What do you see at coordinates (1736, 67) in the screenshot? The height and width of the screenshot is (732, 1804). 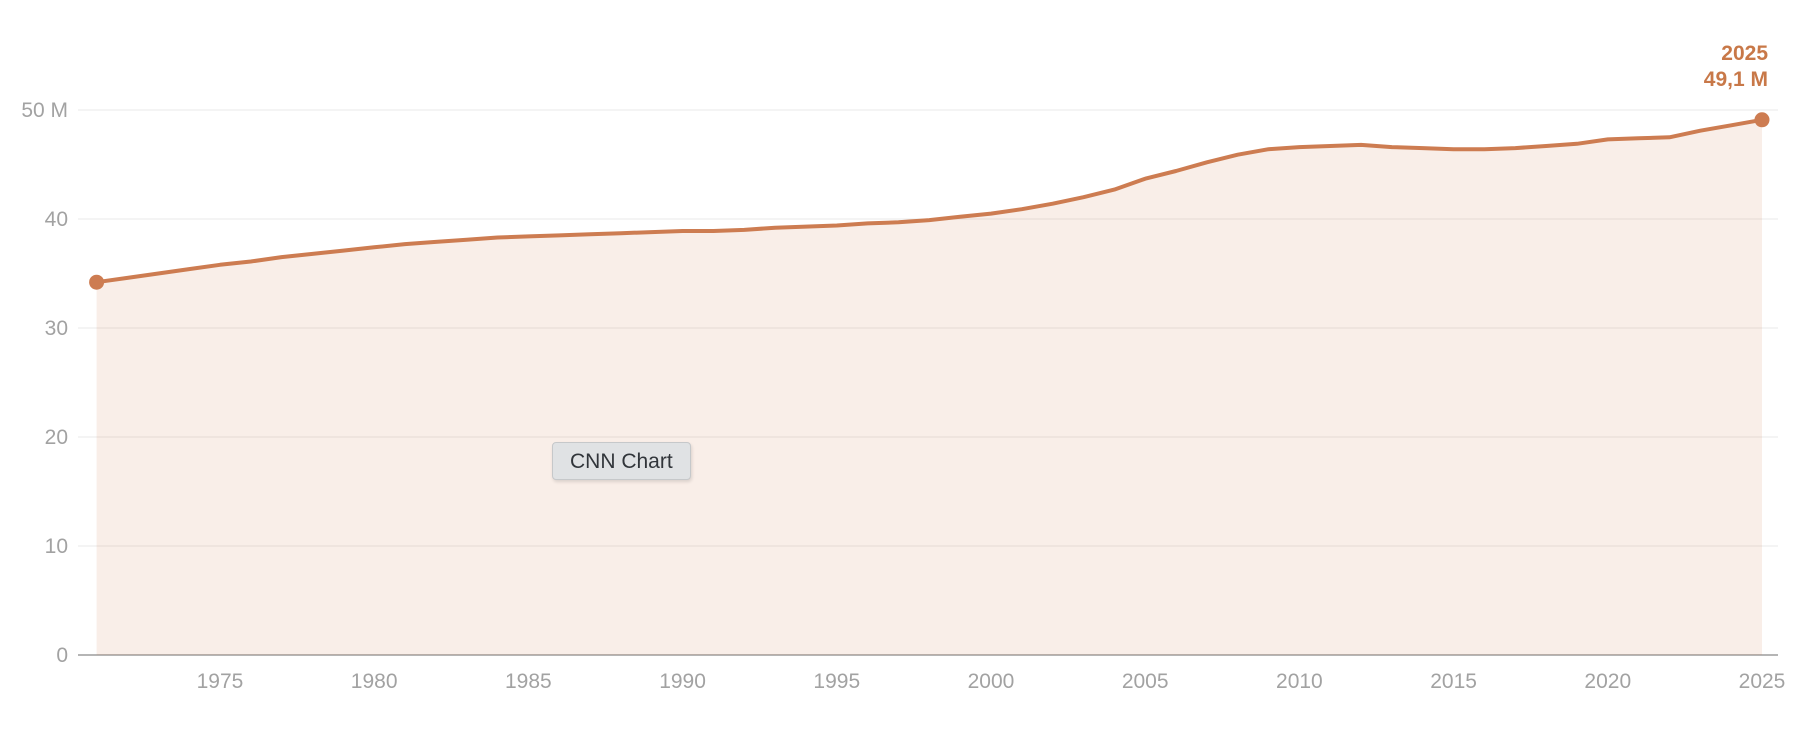 I see `end-point-annotation: 2025 49,1 M` at bounding box center [1736, 67].